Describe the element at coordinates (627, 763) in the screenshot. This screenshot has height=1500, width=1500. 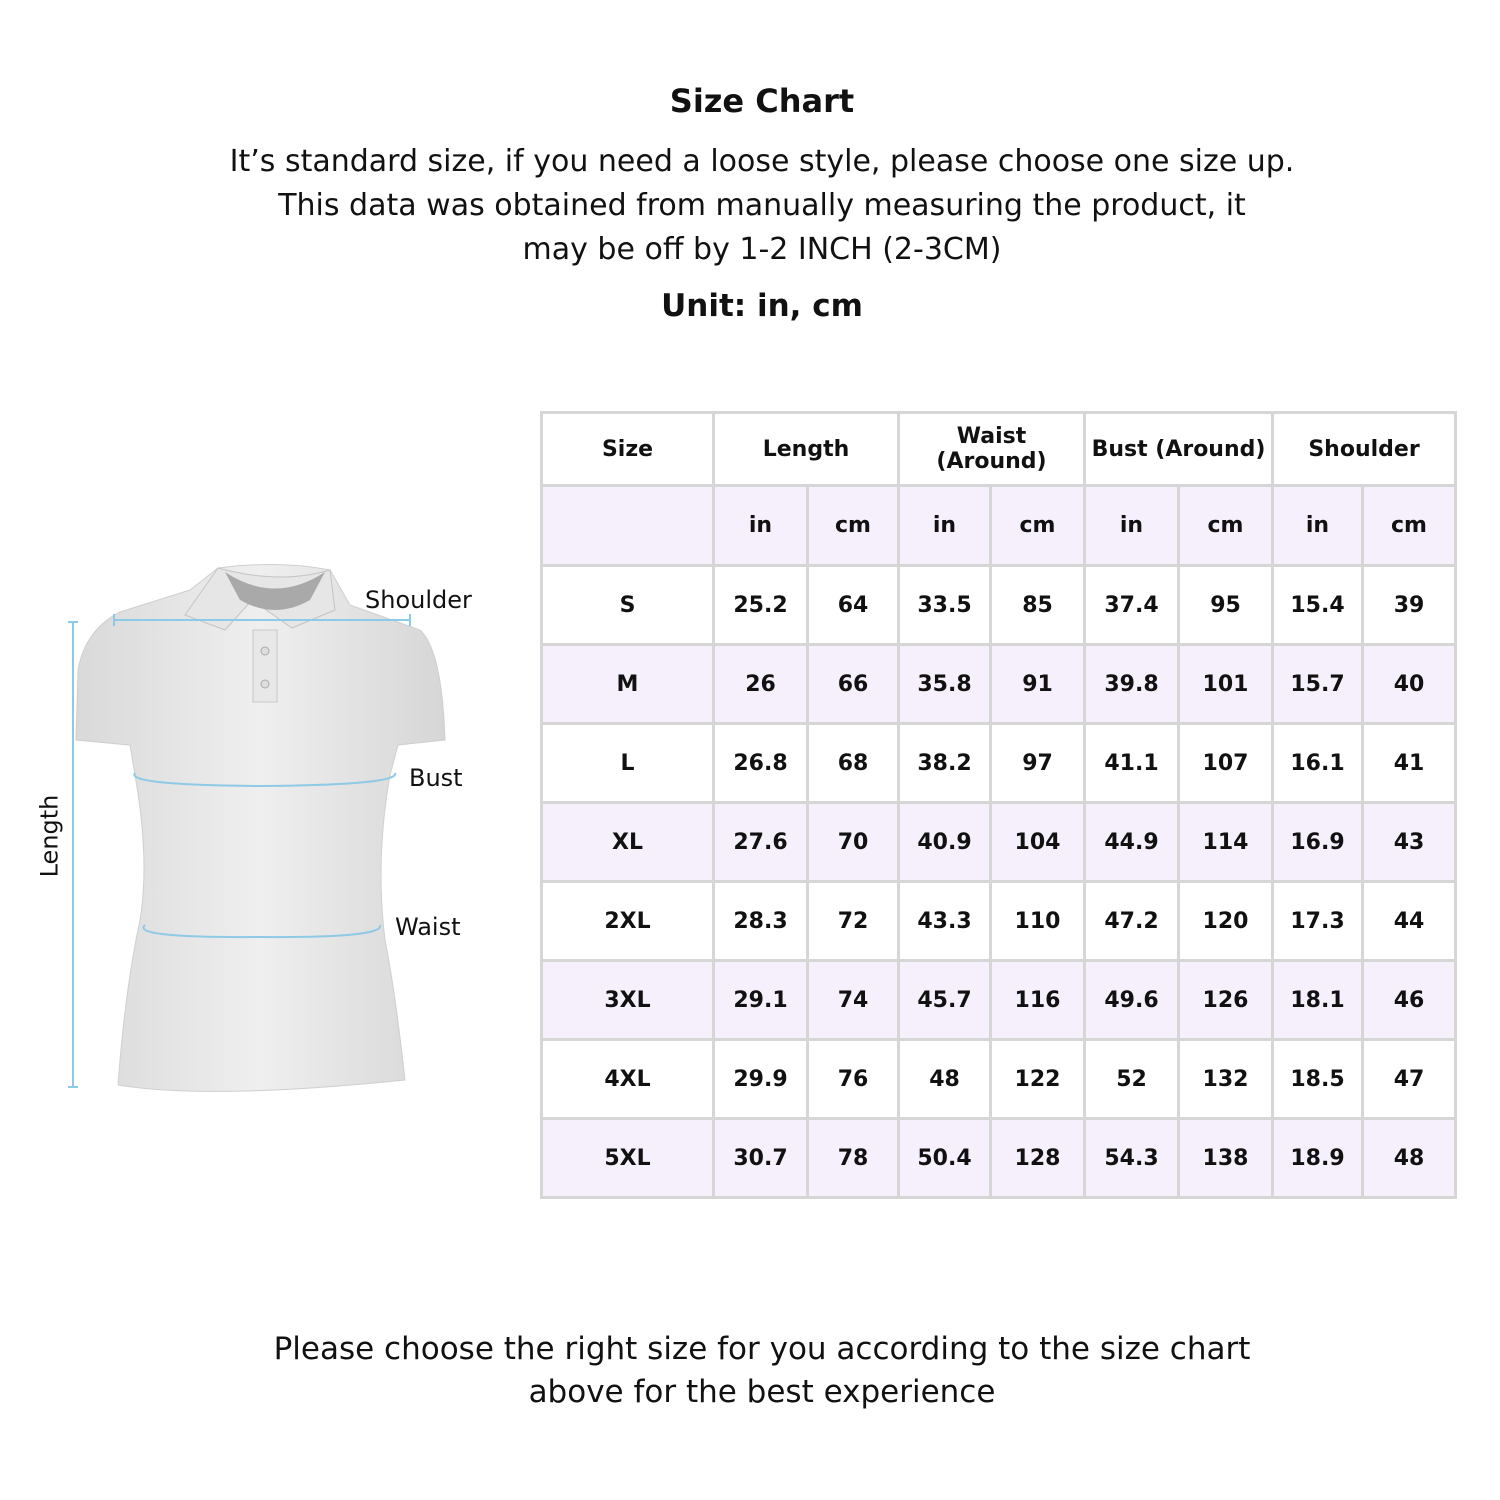
I see `size-cell: L` at that location.